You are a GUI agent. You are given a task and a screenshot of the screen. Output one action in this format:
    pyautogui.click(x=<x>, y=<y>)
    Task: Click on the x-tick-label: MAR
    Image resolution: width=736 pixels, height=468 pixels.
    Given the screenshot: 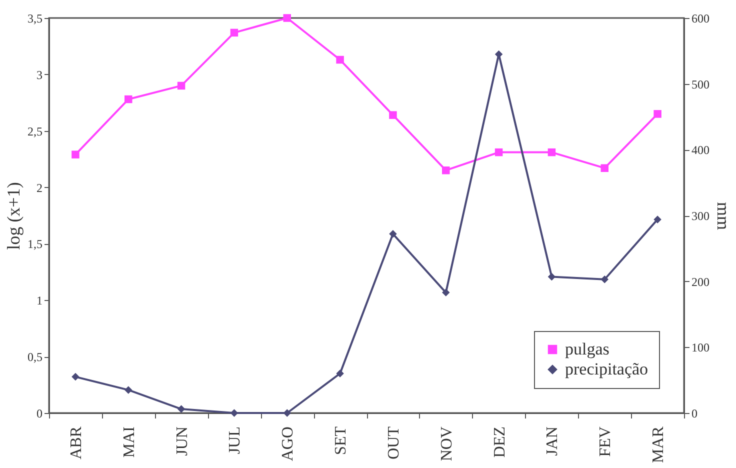 What is the action you would take?
    pyautogui.click(x=659, y=444)
    